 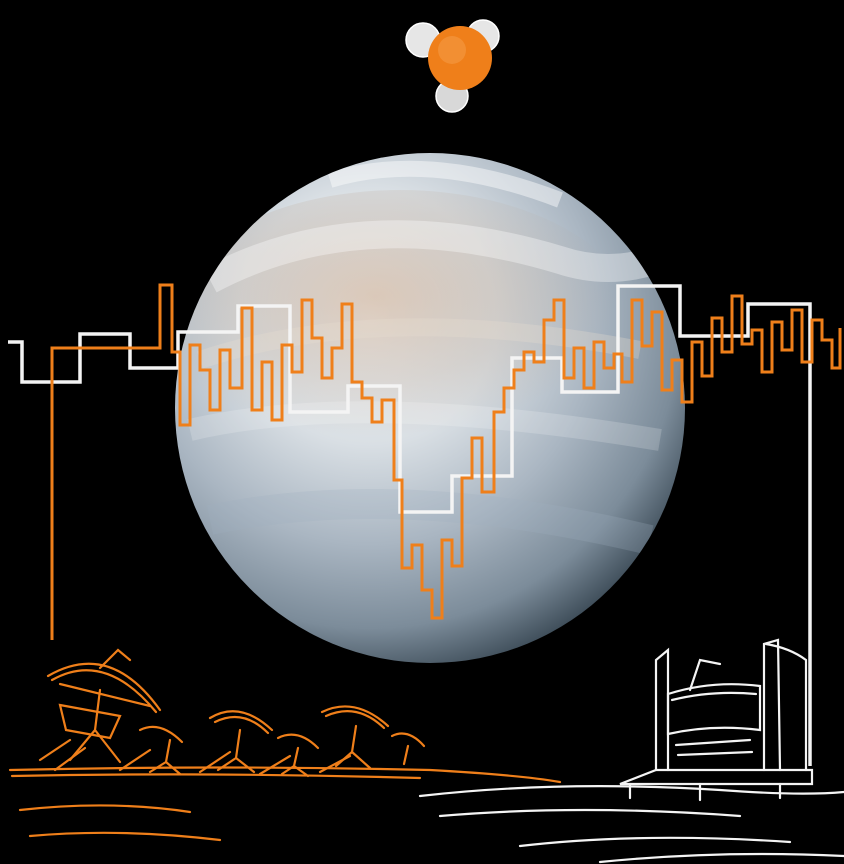 What do you see at coordinates (452, 66) in the screenshot?
I see `phosphine-molecule-icon` at bounding box center [452, 66].